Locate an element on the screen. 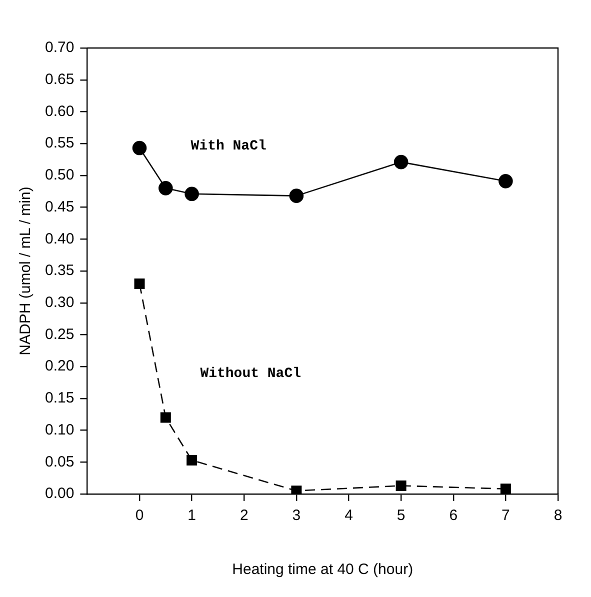 This screenshot has height=597, width=591. text: Without NaCl is located at coordinates (251, 374).